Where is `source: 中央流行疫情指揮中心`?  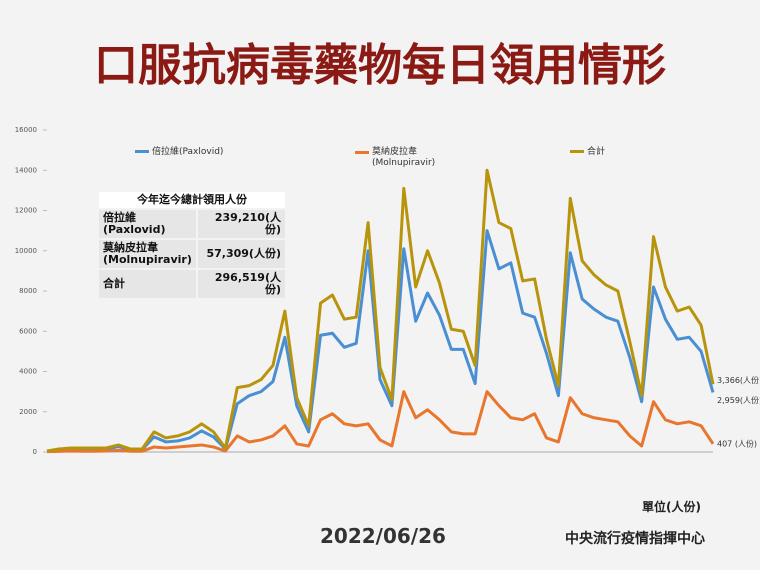
source: 中央流行疫情指揮中心 is located at coordinates (635, 539).